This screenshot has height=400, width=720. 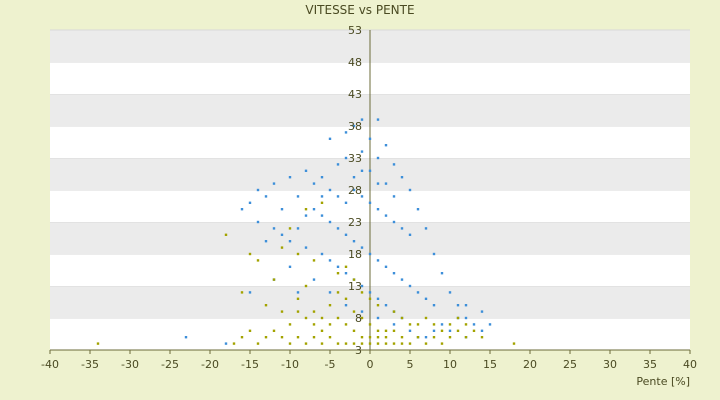 What do you see at coordinates (663, 381) in the screenshot?
I see `x-axis-label: Pente [%]` at bounding box center [663, 381].